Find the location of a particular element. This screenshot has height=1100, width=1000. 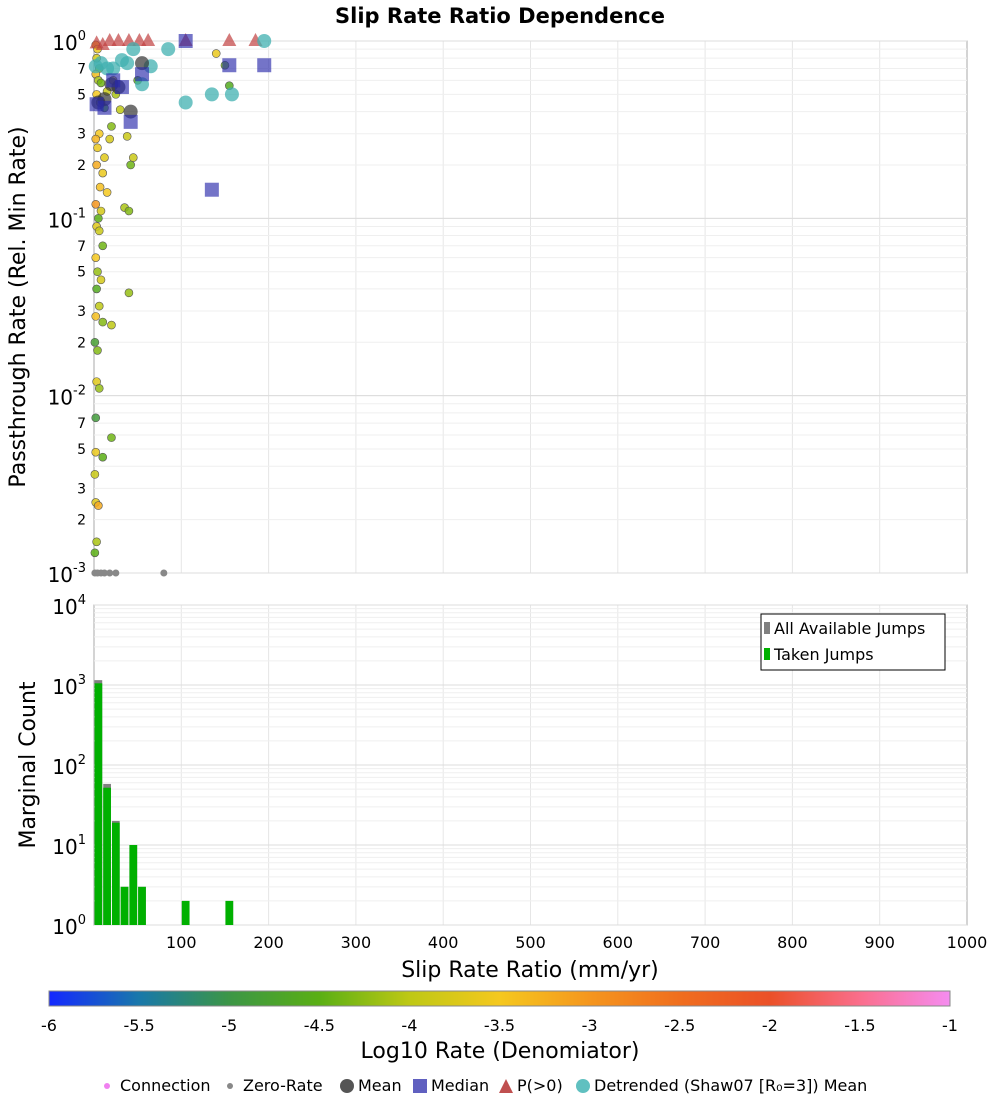

p-gt-0-legend-icon is located at coordinates (506, 1086).